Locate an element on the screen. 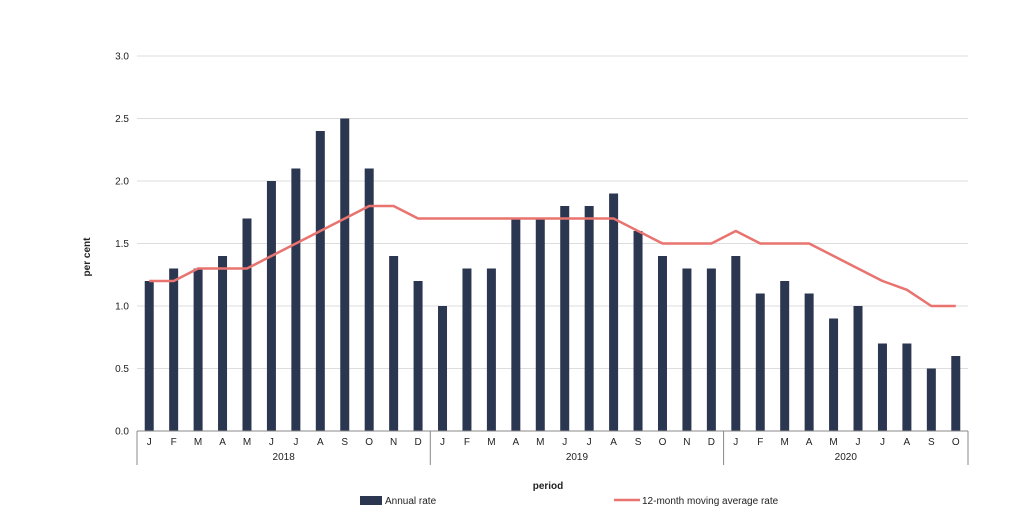 The image size is (1024, 527). y-tick-label: 1.0 is located at coordinates (122, 307).